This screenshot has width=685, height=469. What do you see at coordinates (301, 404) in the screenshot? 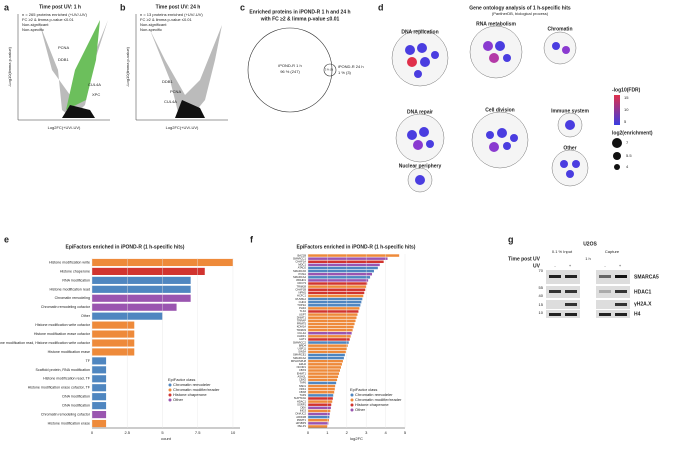
I see `y-tick-label: SSRP1` at bounding box center [301, 404].